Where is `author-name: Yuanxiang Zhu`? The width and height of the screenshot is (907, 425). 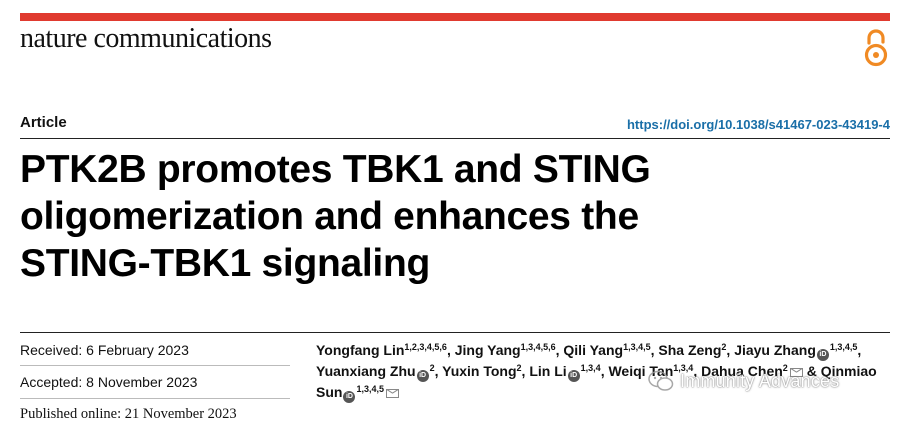
author-name: Yuanxiang Zhu is located at coordinates (366, 371).